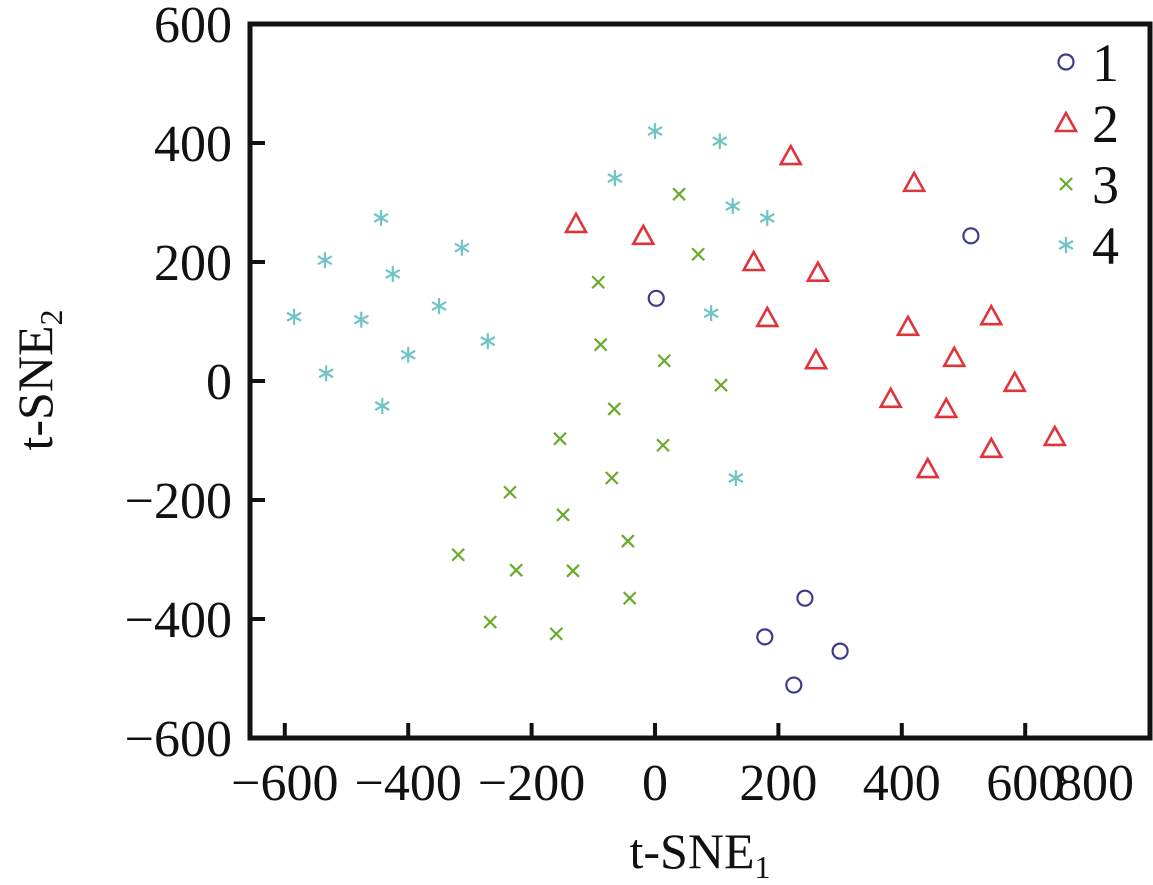 The width and height of the screenshot is (1153, 885). I want to click on x-tick-label: −600, so click(284, 783).